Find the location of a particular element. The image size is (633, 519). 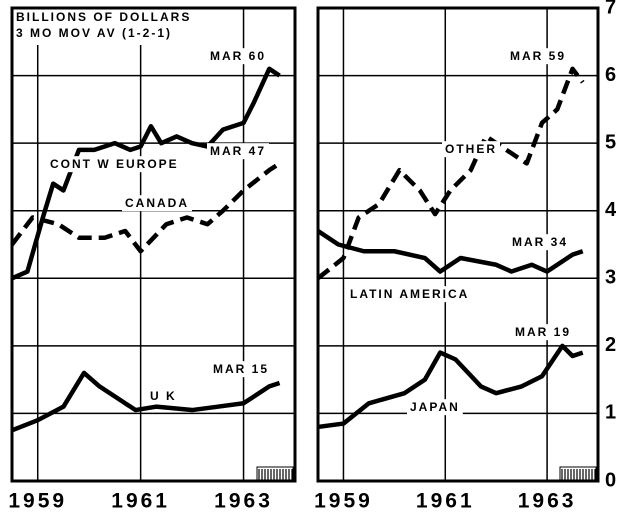

y-tick-label: 4 is located at coordinates (611, 210).